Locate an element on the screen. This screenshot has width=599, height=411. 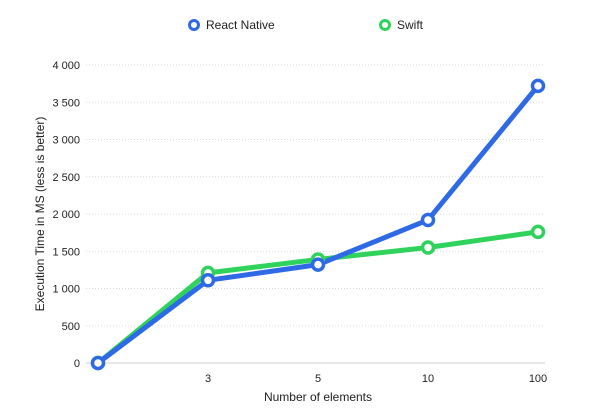
x-axis-title: Number of elements is located at coordinates (318, 397).